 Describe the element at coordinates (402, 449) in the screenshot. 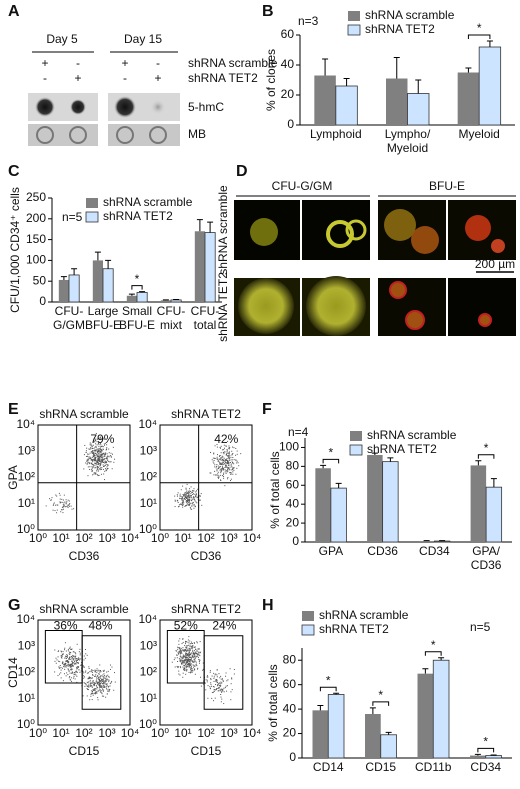

I see `legend-label: shRNA TET2` at that location.